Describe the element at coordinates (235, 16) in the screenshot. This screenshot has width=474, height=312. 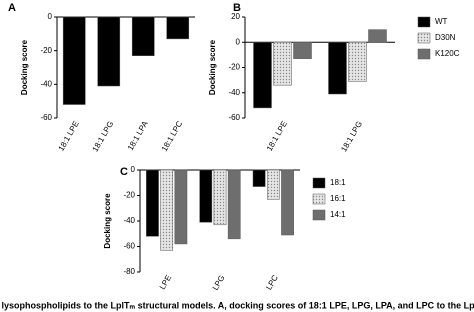
I see `y-tick-label: 20` at that location.